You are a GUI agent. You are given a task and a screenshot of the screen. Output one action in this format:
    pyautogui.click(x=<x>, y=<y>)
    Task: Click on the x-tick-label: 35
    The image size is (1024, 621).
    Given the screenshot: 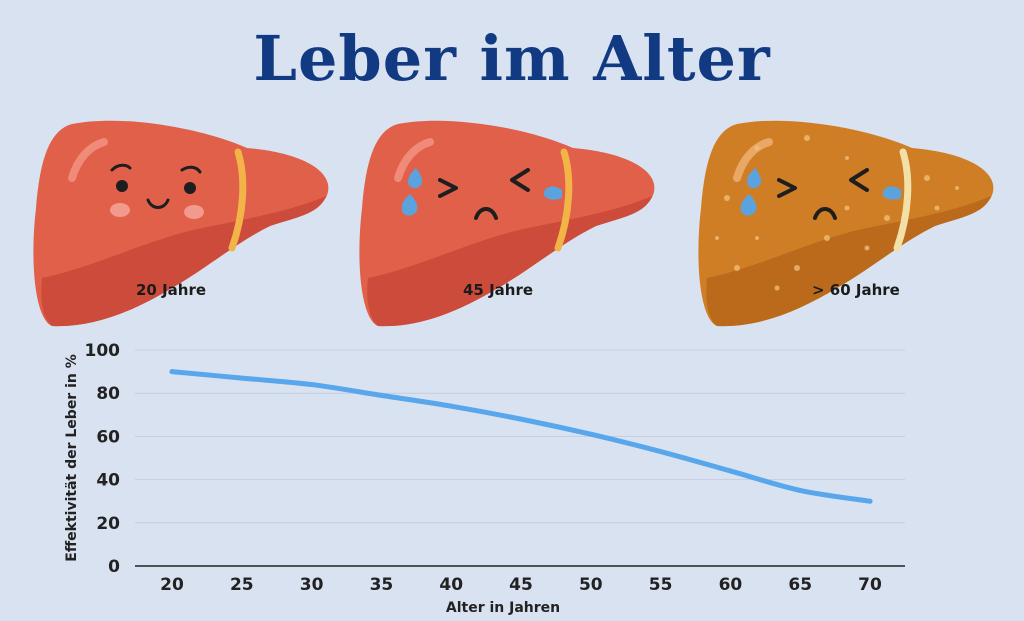 What is the action you would take?
    pyautogui.click(x=382, y=585)
    